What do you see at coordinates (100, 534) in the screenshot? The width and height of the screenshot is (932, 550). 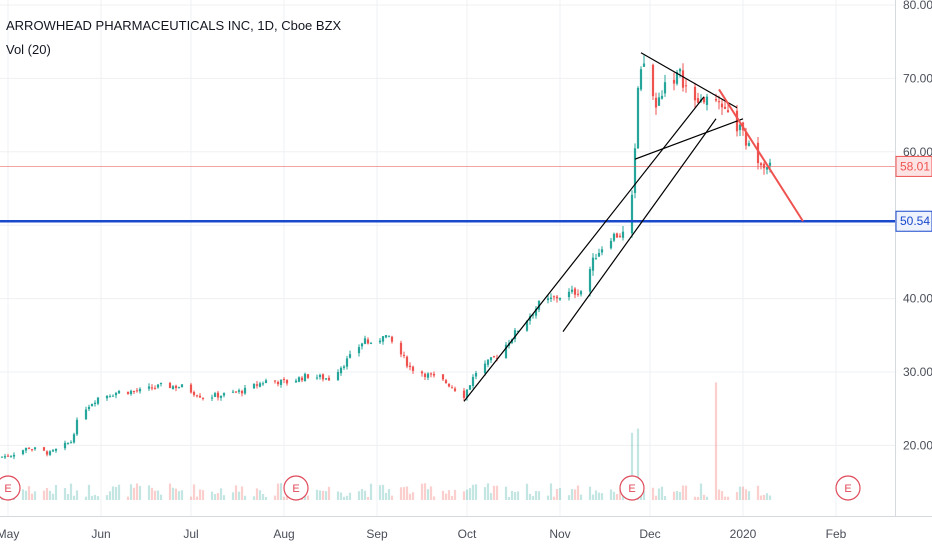 I see `time-tick-label: Jun` at bounding box center [100, 534].